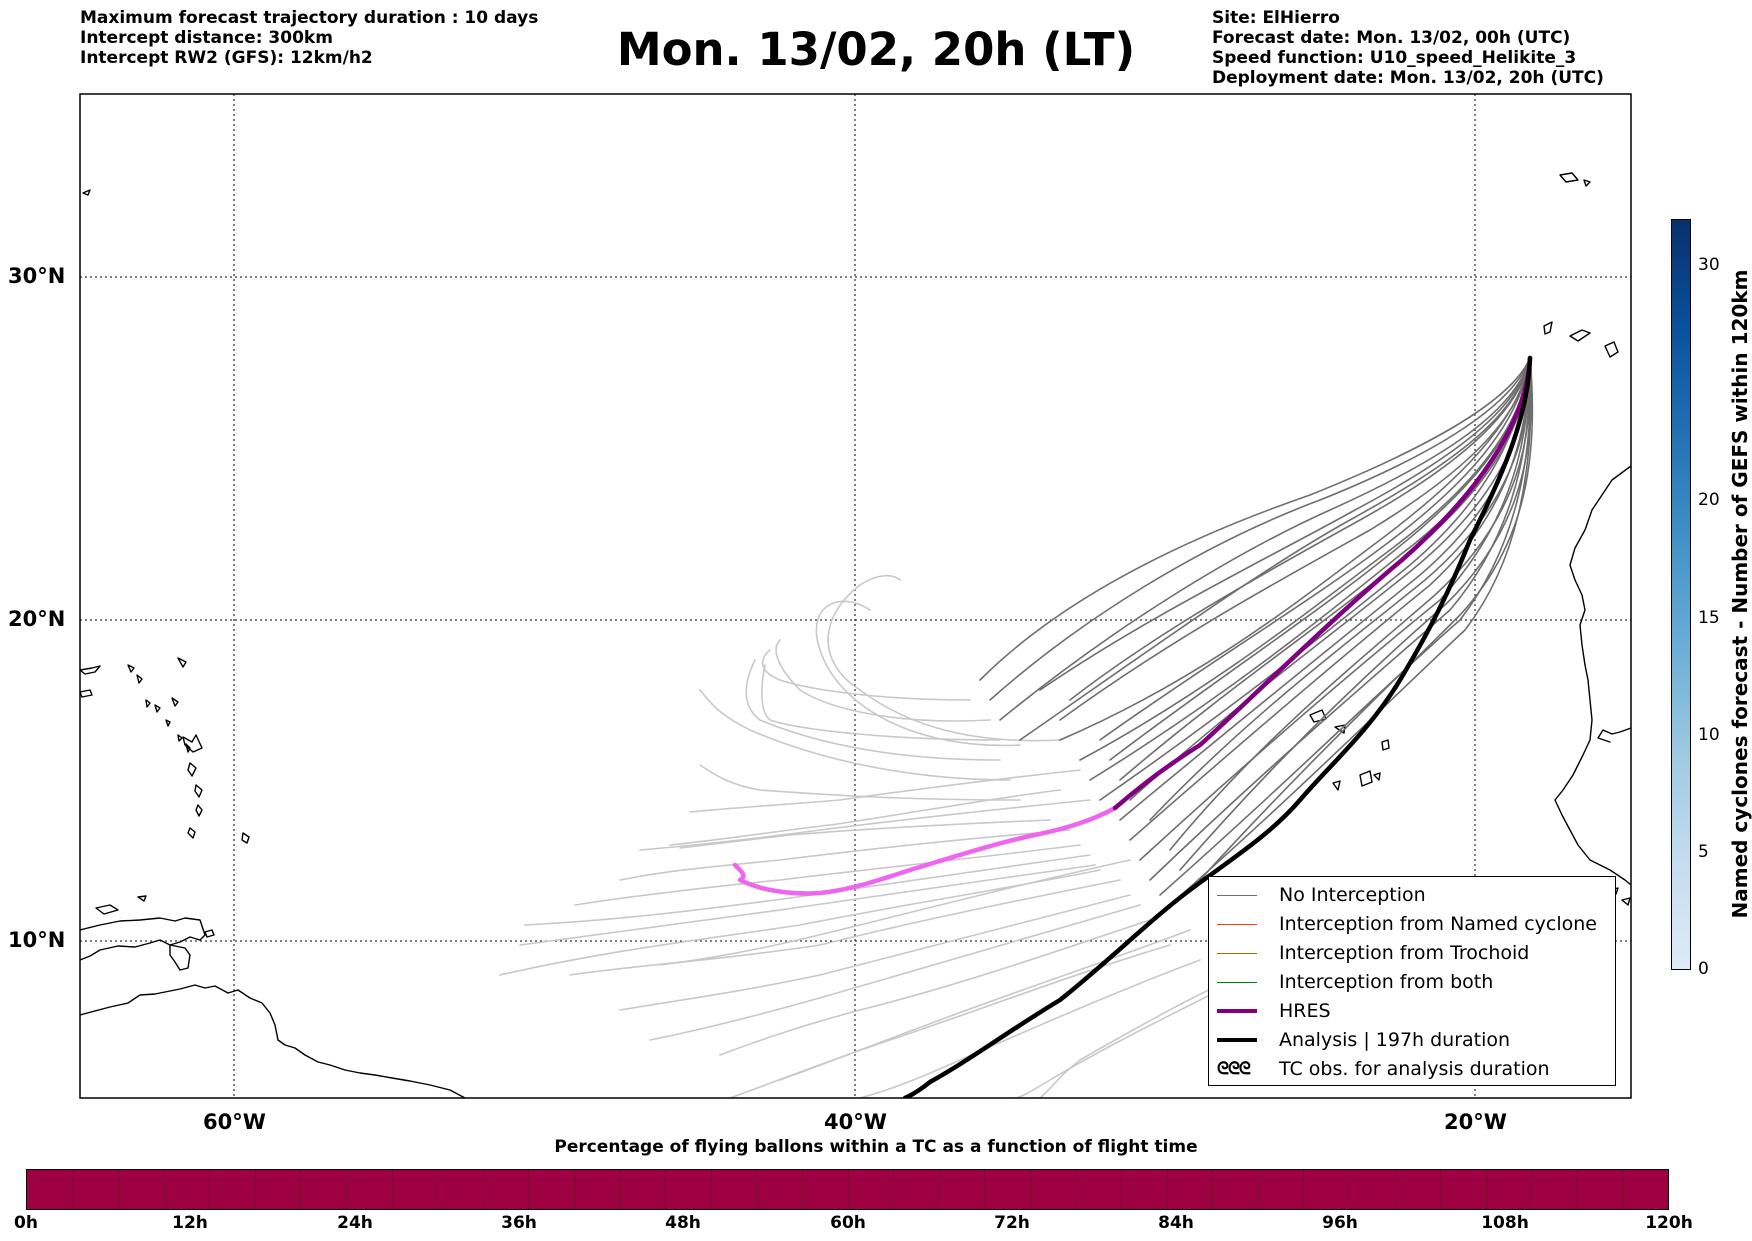  I want to click on legend-item-both: Interception from both, so click(1355, 982).